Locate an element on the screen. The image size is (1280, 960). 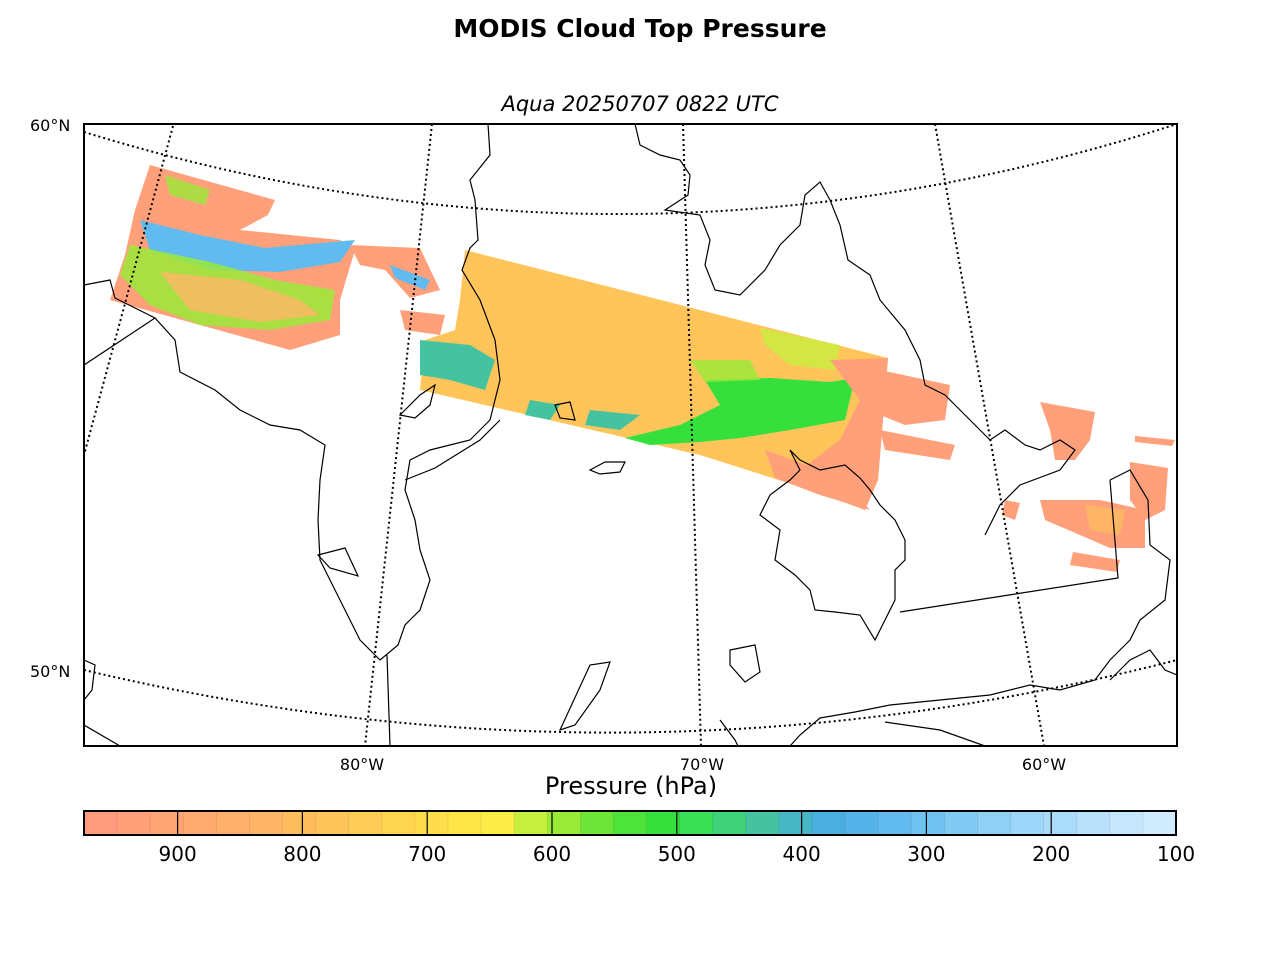
chart-title: MODIS Cloud Top Pressure is located at coordinates (640, 28).